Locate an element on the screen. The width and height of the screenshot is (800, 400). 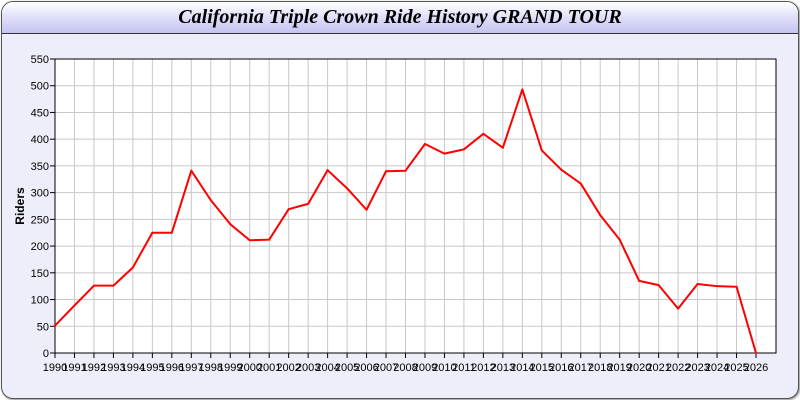
x-tick-label: 2009 is located at coordinates (425, 368).